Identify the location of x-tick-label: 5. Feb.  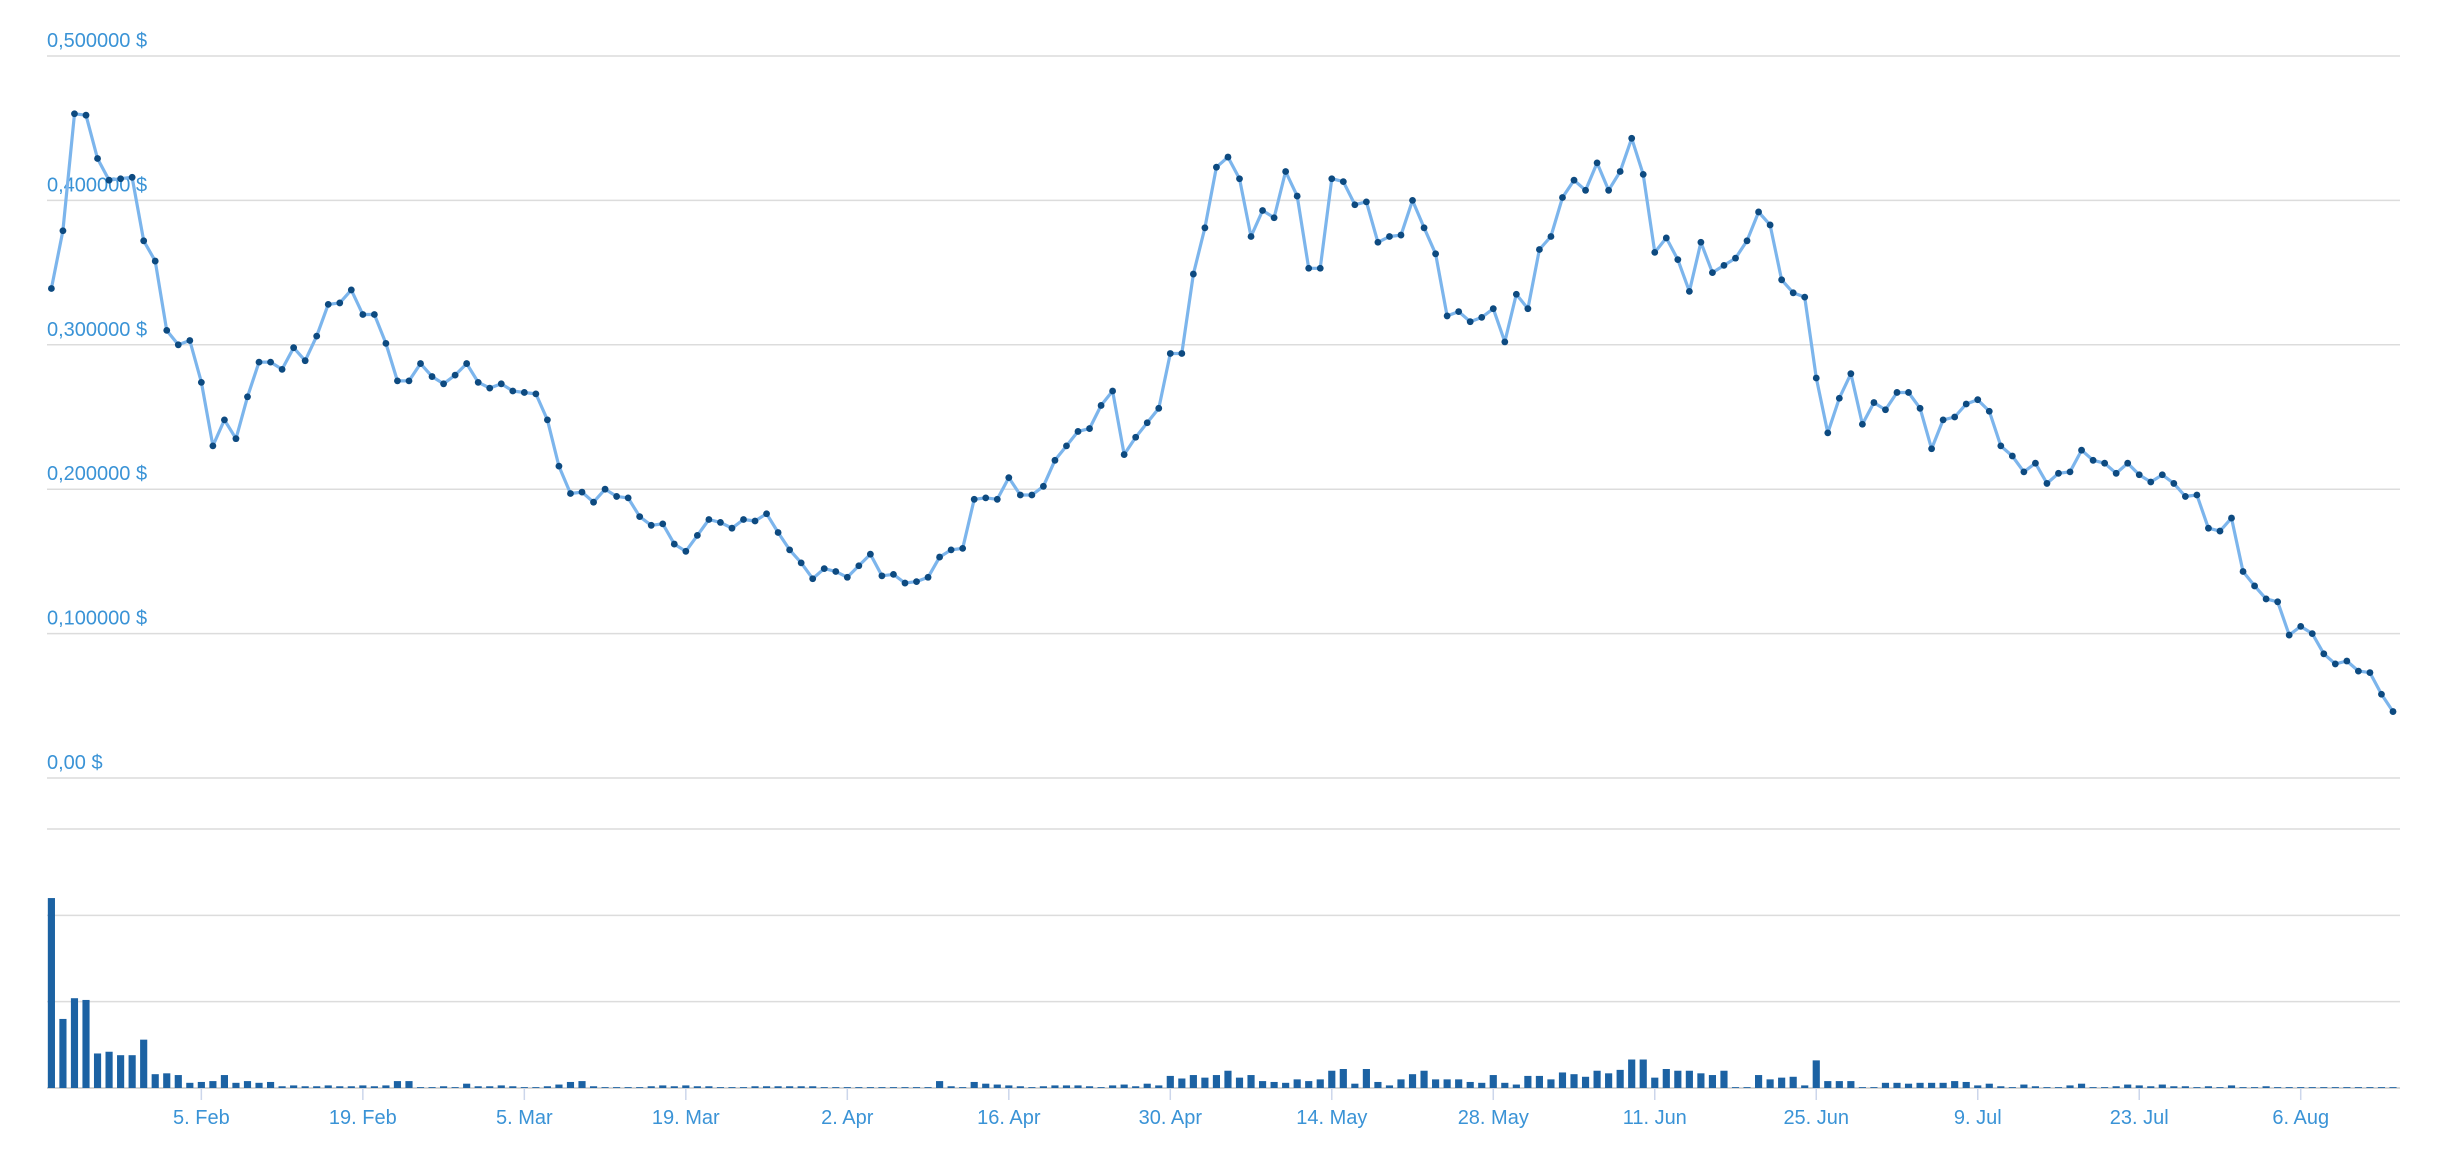
(201, 1118).